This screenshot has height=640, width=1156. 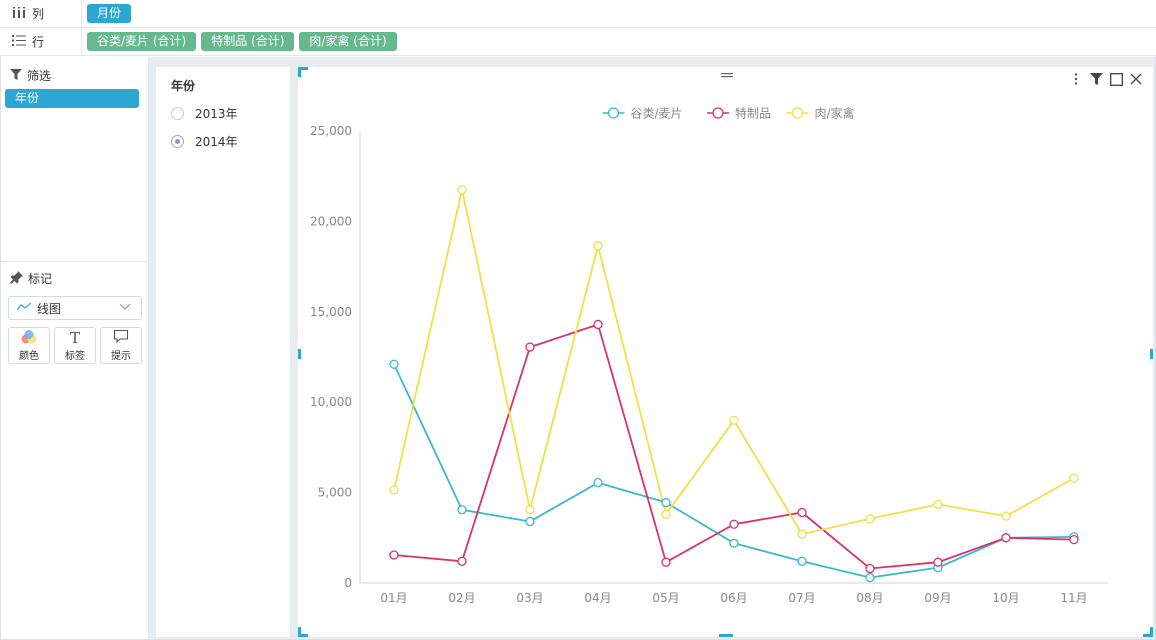 I want to click on color-icon, so click(x=29, y=338).